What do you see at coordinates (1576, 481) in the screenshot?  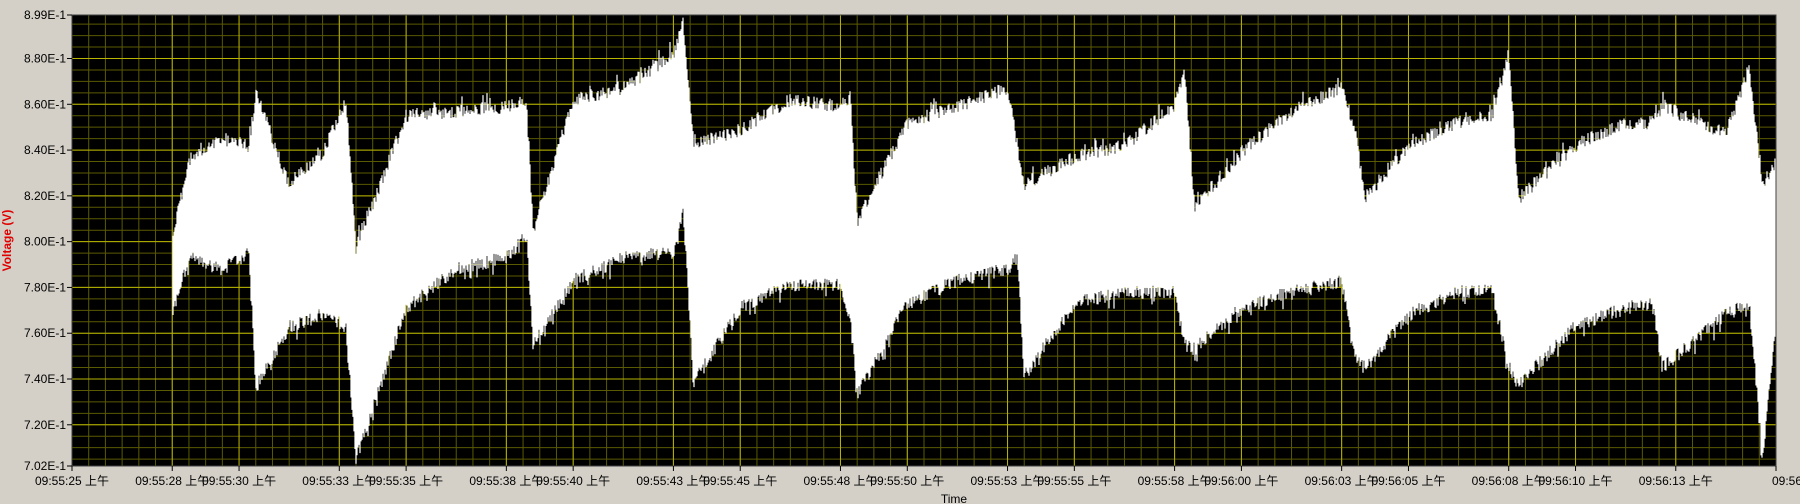 I see `x-tick-label: 09:56:10 上午` at bounding box center [1576, 481].